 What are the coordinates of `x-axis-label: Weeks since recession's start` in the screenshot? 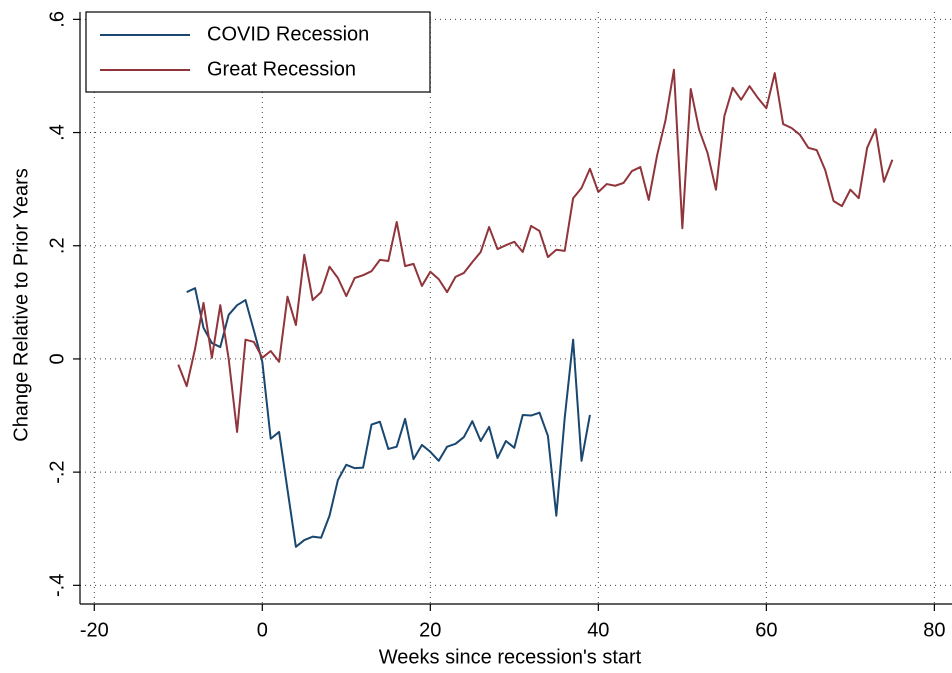 It's located at (510, 657).